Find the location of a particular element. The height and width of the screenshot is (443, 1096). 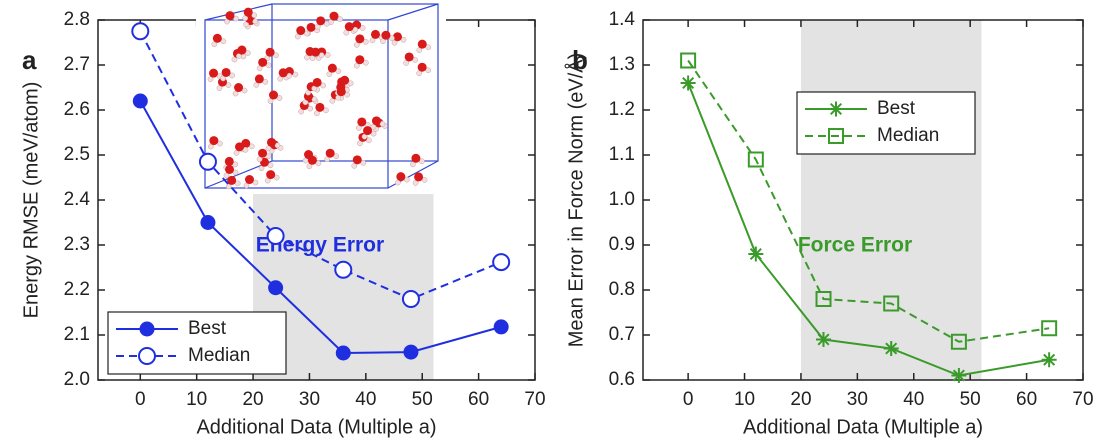

y-tick-label: 2.2 is located at coordinates (77, 289).